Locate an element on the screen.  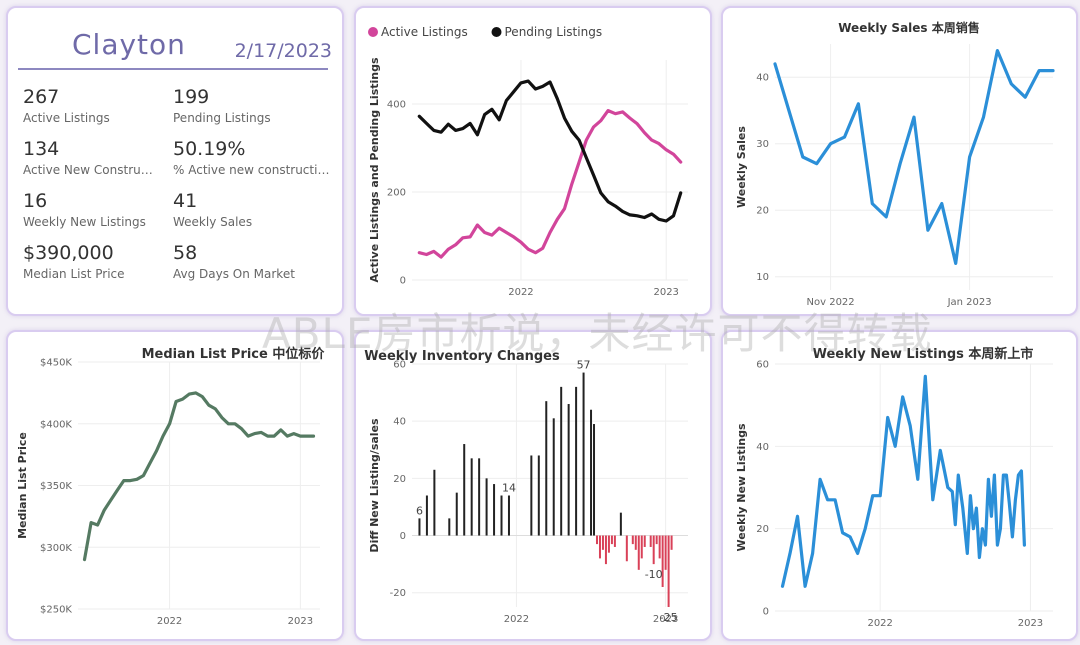
data-label: 6 is located at coordinates (419, 510).